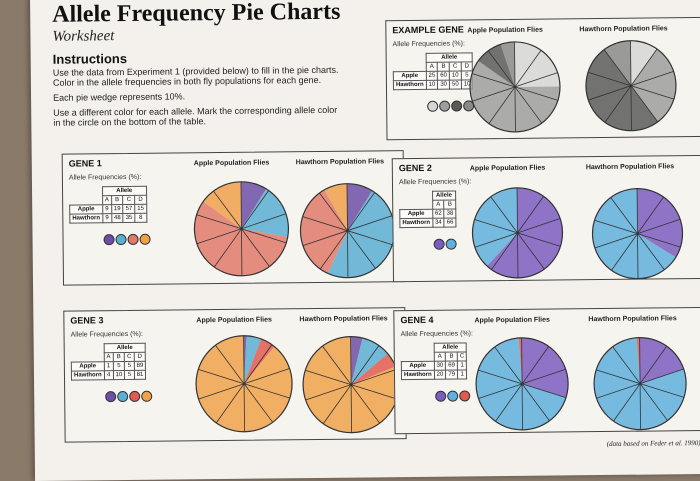  I want to click on gene-title: GENE 3, so click(86, 320).